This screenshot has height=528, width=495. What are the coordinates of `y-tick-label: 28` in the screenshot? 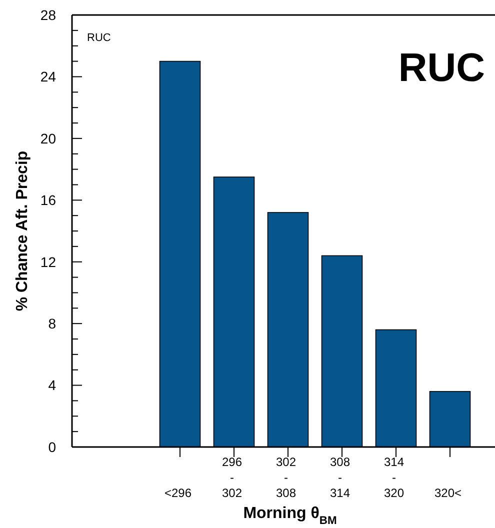 It's located at (48, 14).